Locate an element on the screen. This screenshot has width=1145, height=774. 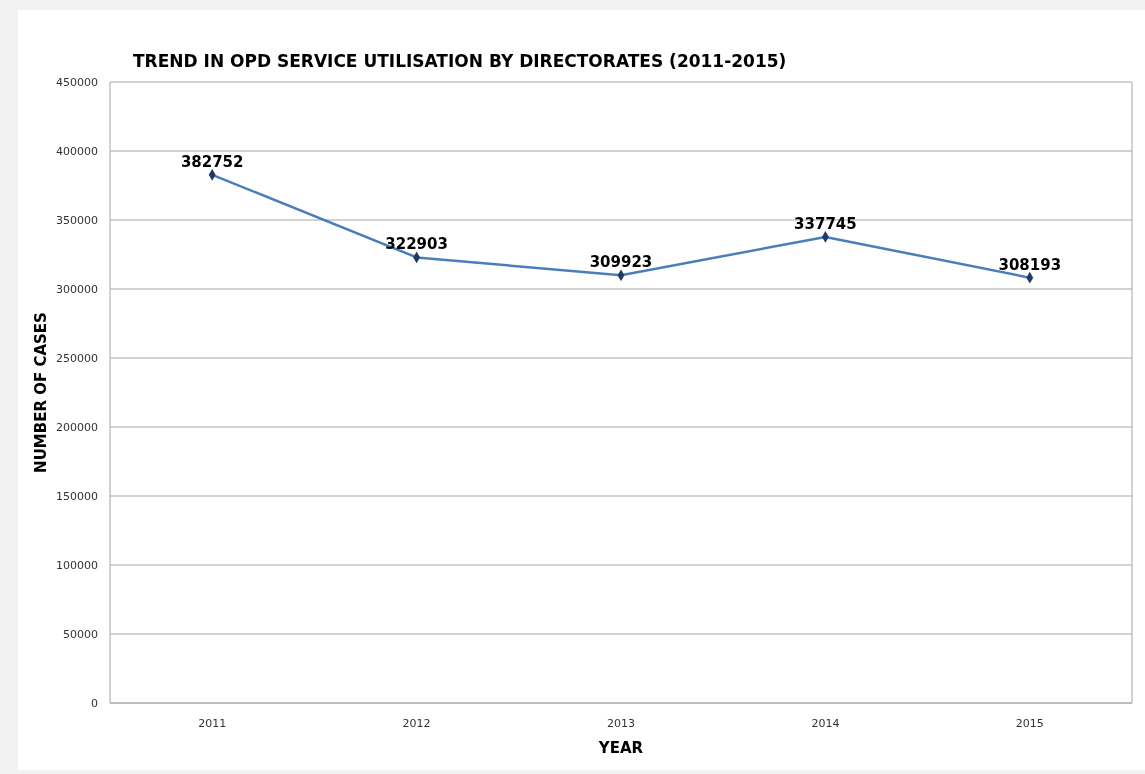
y-tick-label: 50000 is located at coordinates (80, 634).